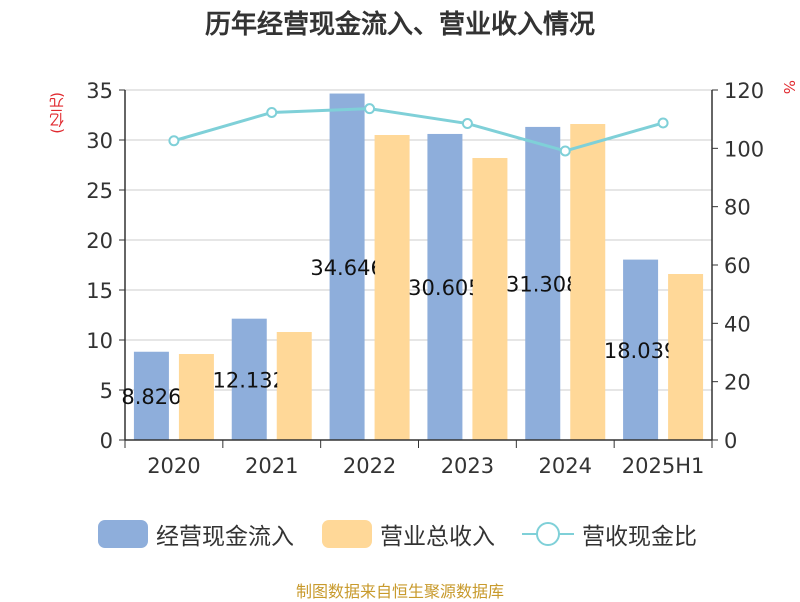 This screenshot has width=800, height=602. I want to click on y-tick-label: 35, so click(99, 91).